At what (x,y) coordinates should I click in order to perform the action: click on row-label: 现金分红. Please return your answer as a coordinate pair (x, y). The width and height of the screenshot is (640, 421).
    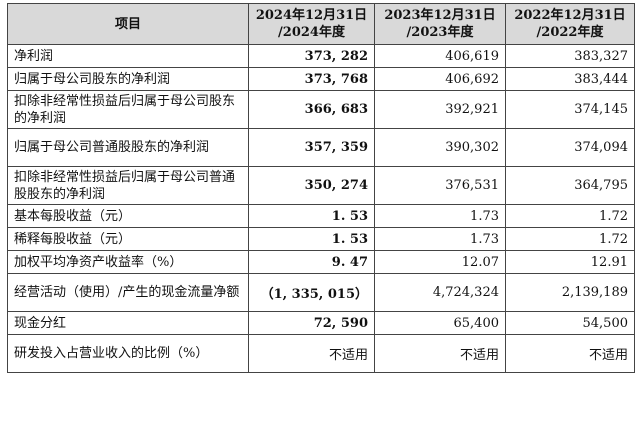
    Looking at the image, I should click on (128, 323).